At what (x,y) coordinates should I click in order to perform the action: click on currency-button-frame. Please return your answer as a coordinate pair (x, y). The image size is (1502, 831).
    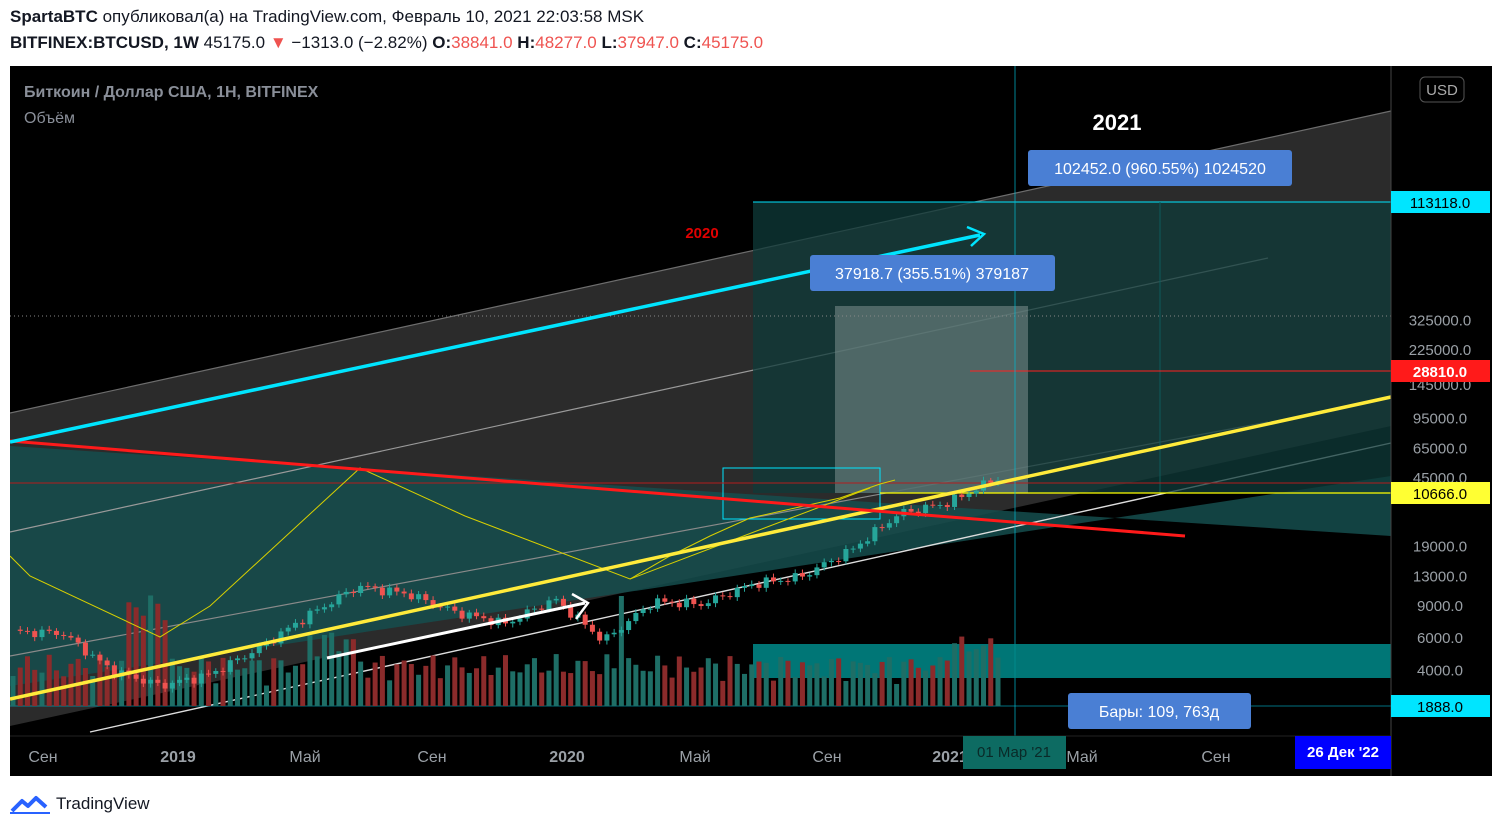
    Looking at the image, I should click on (1442, 89).